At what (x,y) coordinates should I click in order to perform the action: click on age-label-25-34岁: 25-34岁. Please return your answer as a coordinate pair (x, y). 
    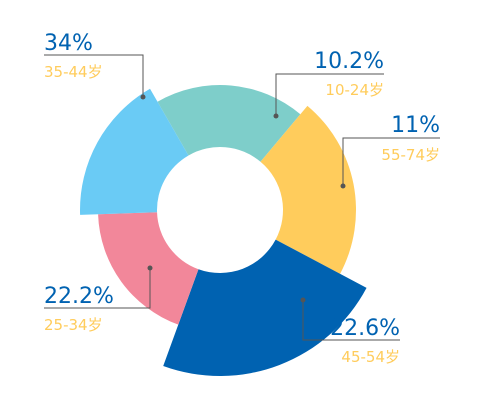
    Looking at the image, I should click on (73, 325).